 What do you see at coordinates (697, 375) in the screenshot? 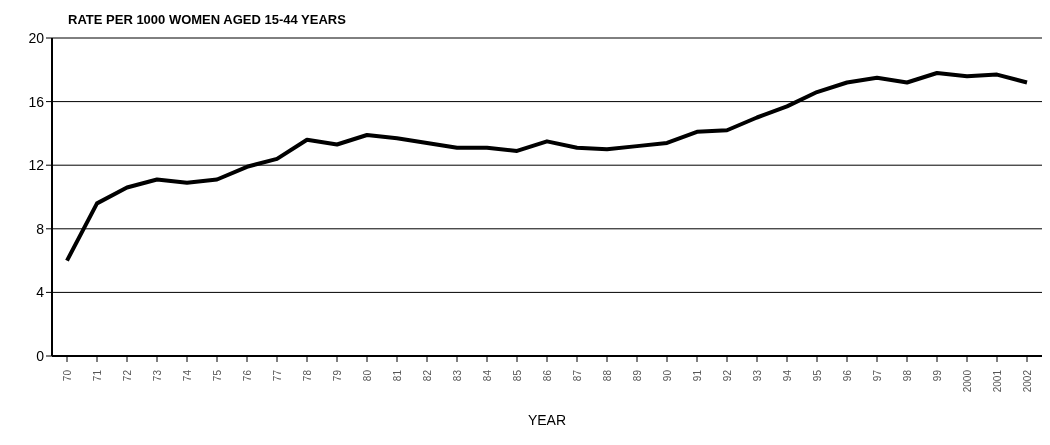
I see `x-tick-label: 91` at bounding box center [697, 375].